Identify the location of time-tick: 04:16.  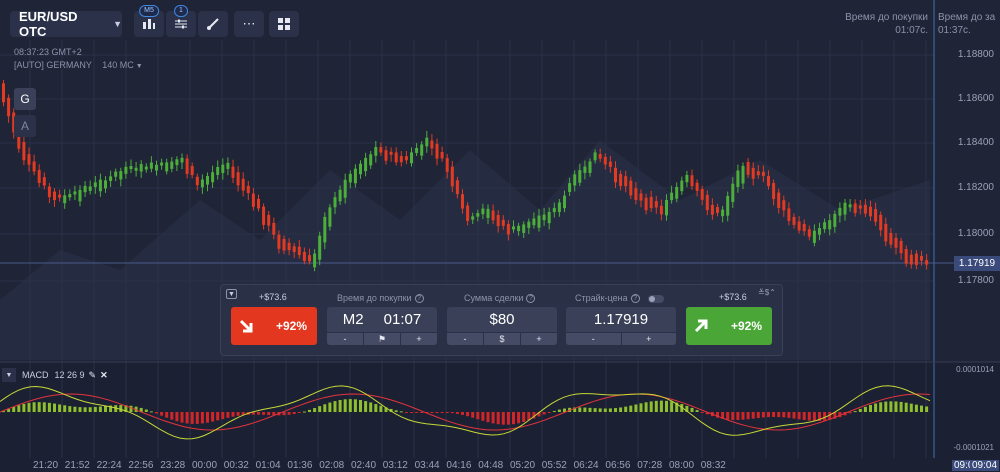
(459, 465).